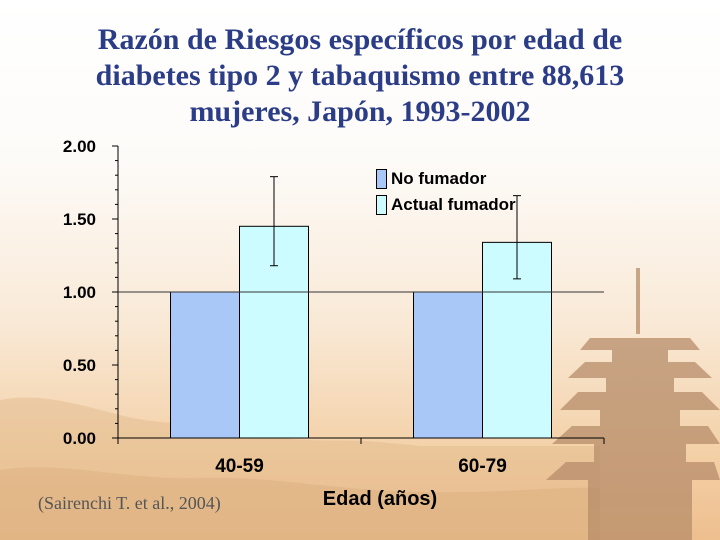  I want to click on legend-item-actual-fumador: Actual fumador, so click(446, 205).